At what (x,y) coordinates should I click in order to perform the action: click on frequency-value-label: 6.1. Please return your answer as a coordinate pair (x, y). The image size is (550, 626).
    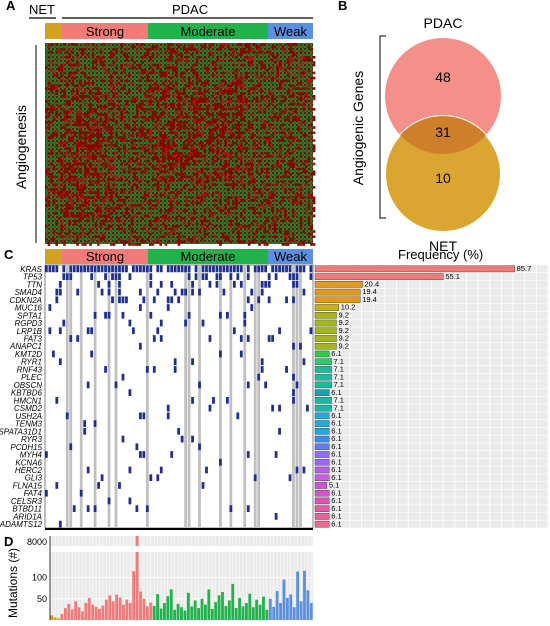
    Looking at the image, I should click on (336, 461).